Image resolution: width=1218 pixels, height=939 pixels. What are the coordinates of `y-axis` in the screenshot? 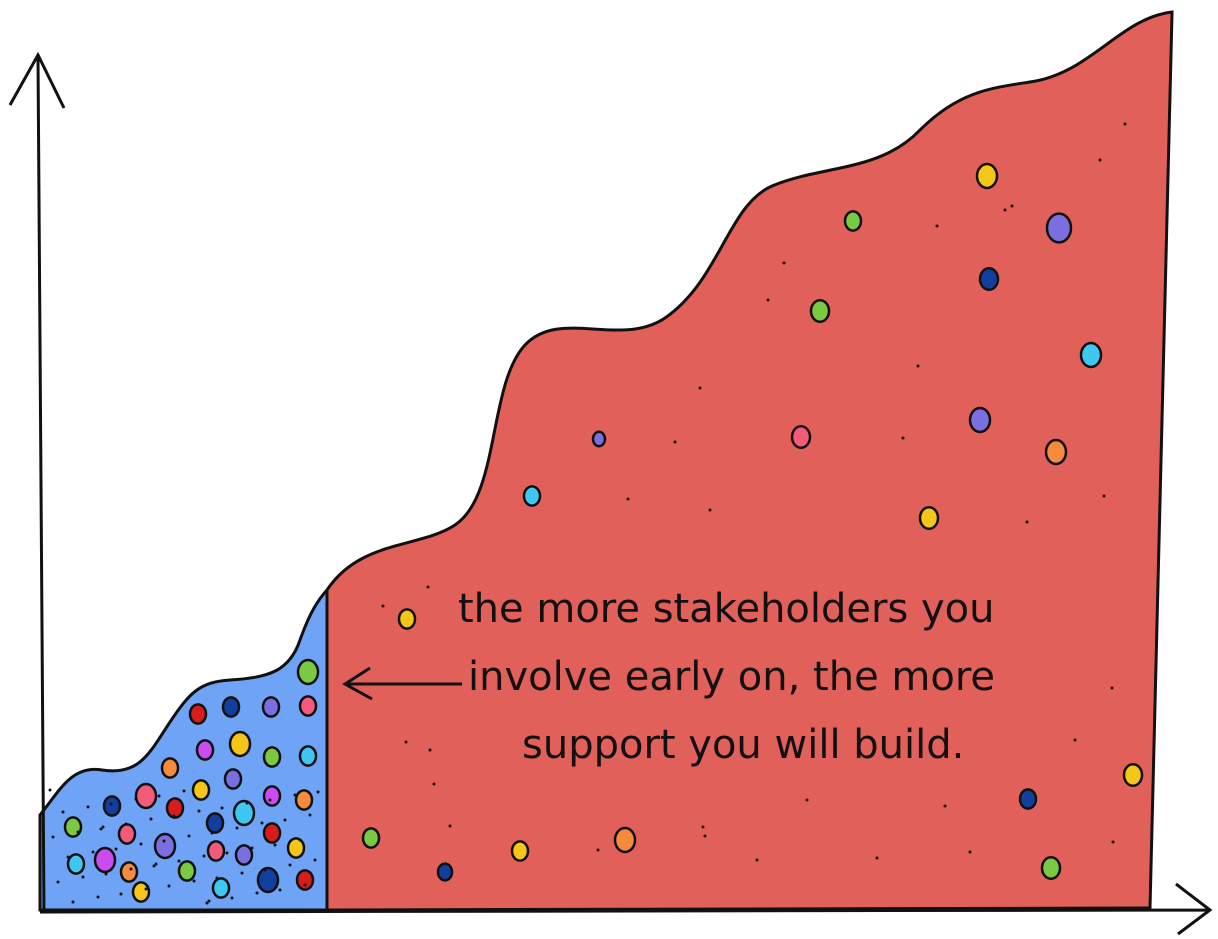 It's located at (37, 482).